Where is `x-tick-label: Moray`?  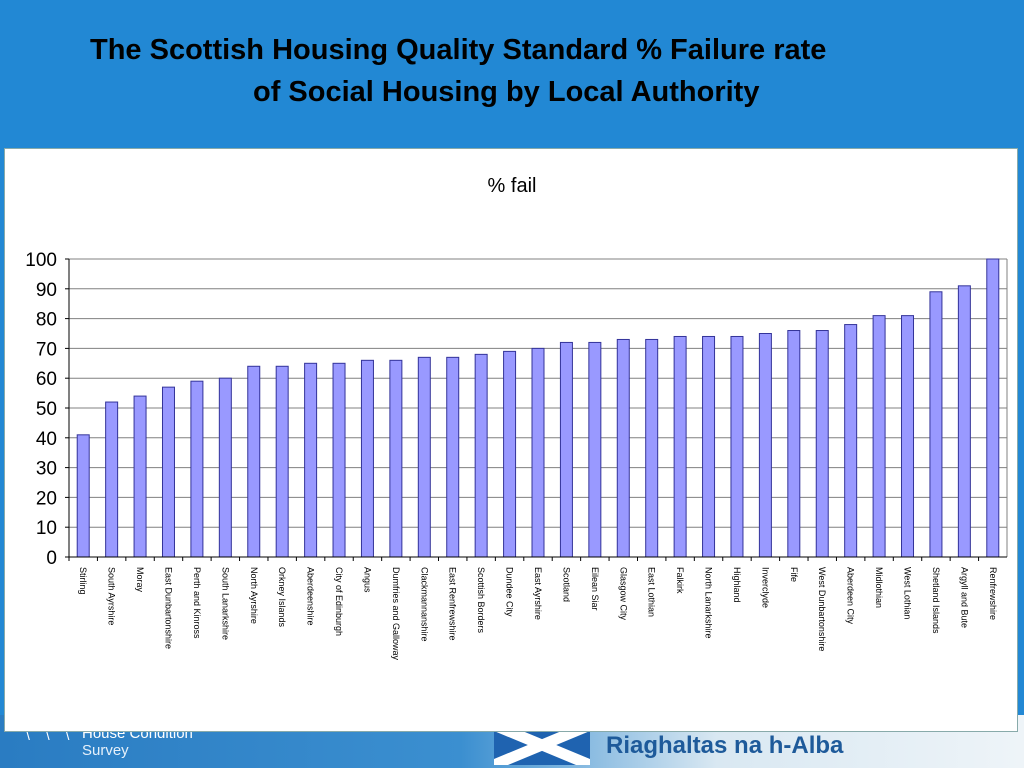 x-tick-label: Moray is located at coordinates (140, 580).